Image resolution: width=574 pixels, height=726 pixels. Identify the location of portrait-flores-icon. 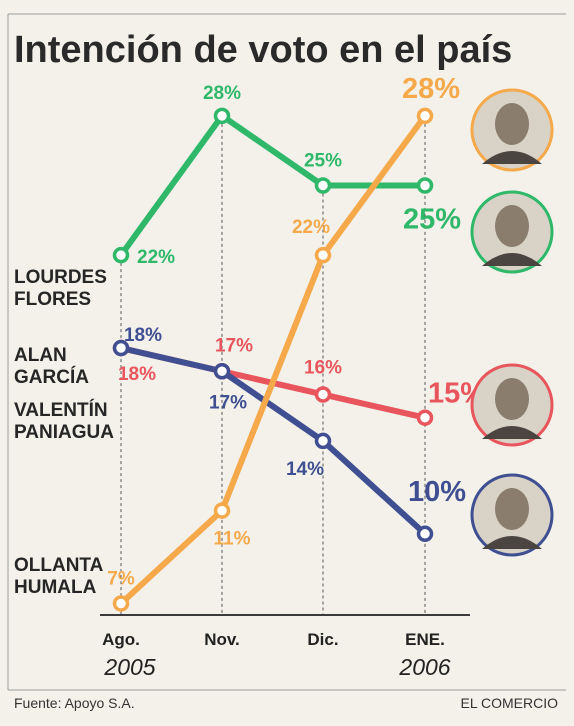
(512, 232).